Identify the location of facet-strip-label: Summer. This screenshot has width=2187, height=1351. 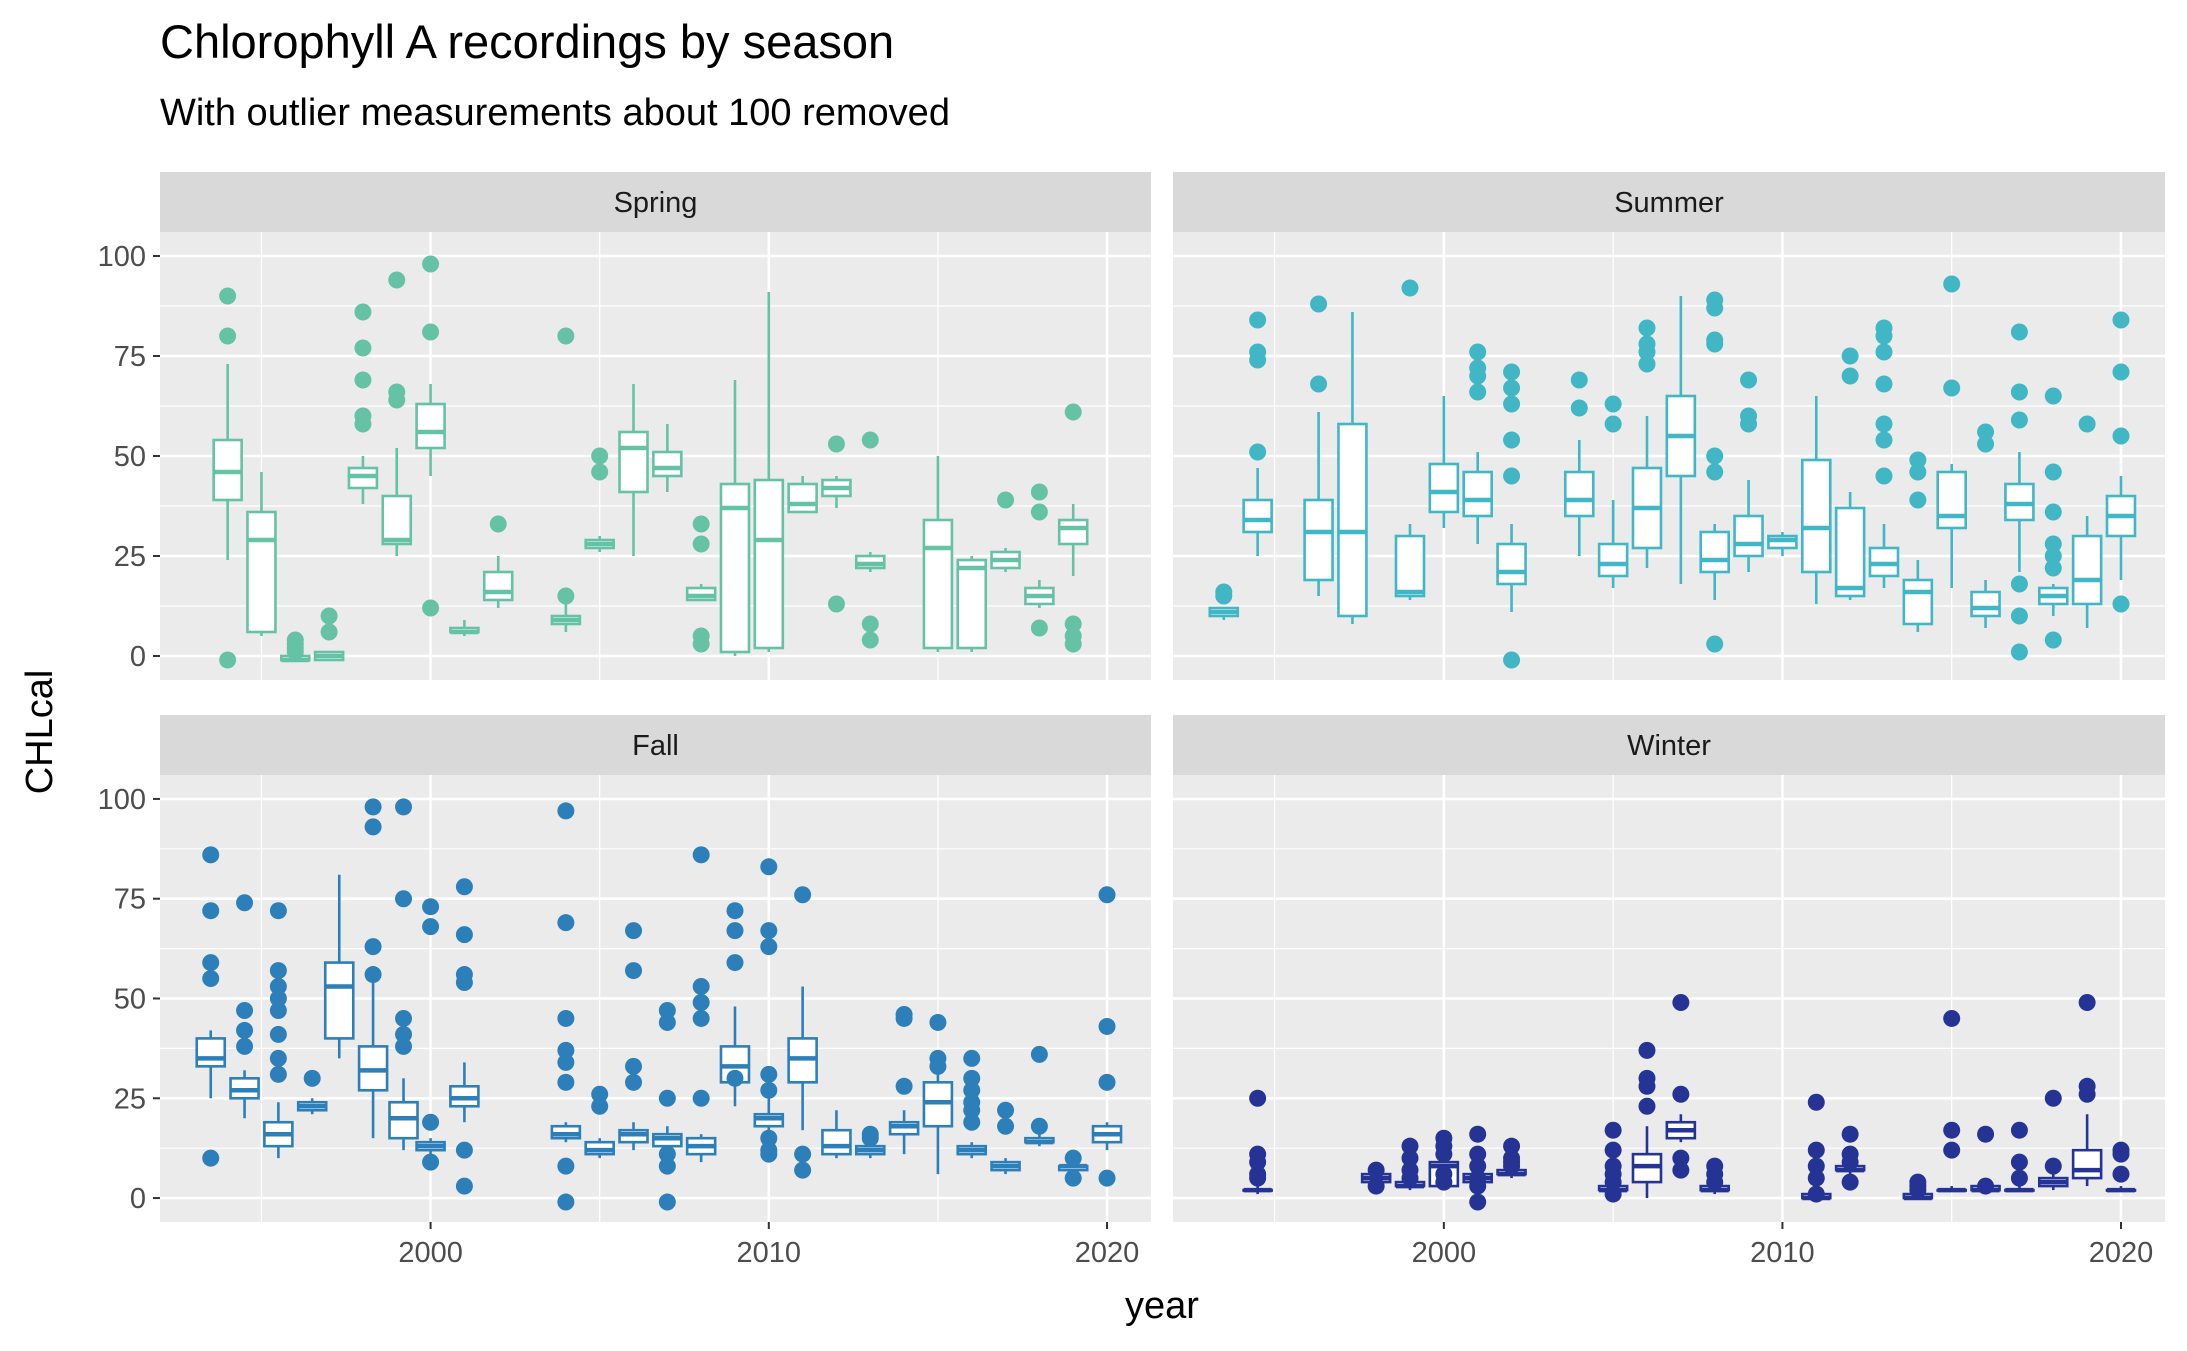
(1669, 203).